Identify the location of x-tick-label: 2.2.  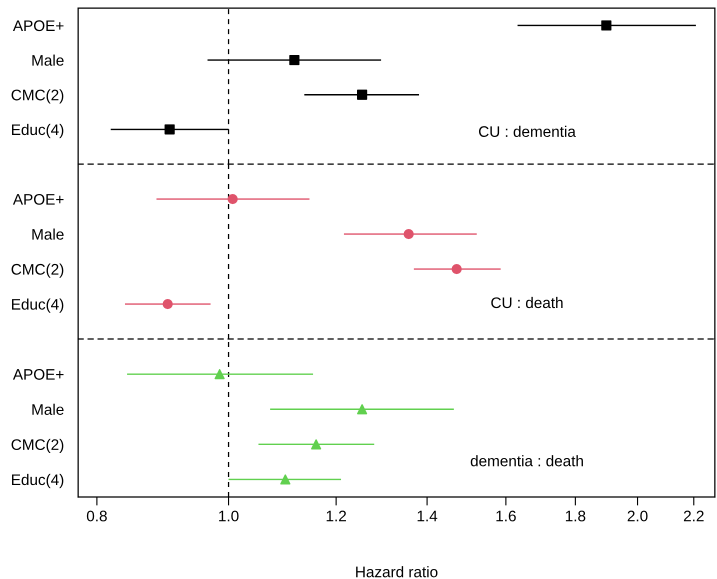
(694, 516).